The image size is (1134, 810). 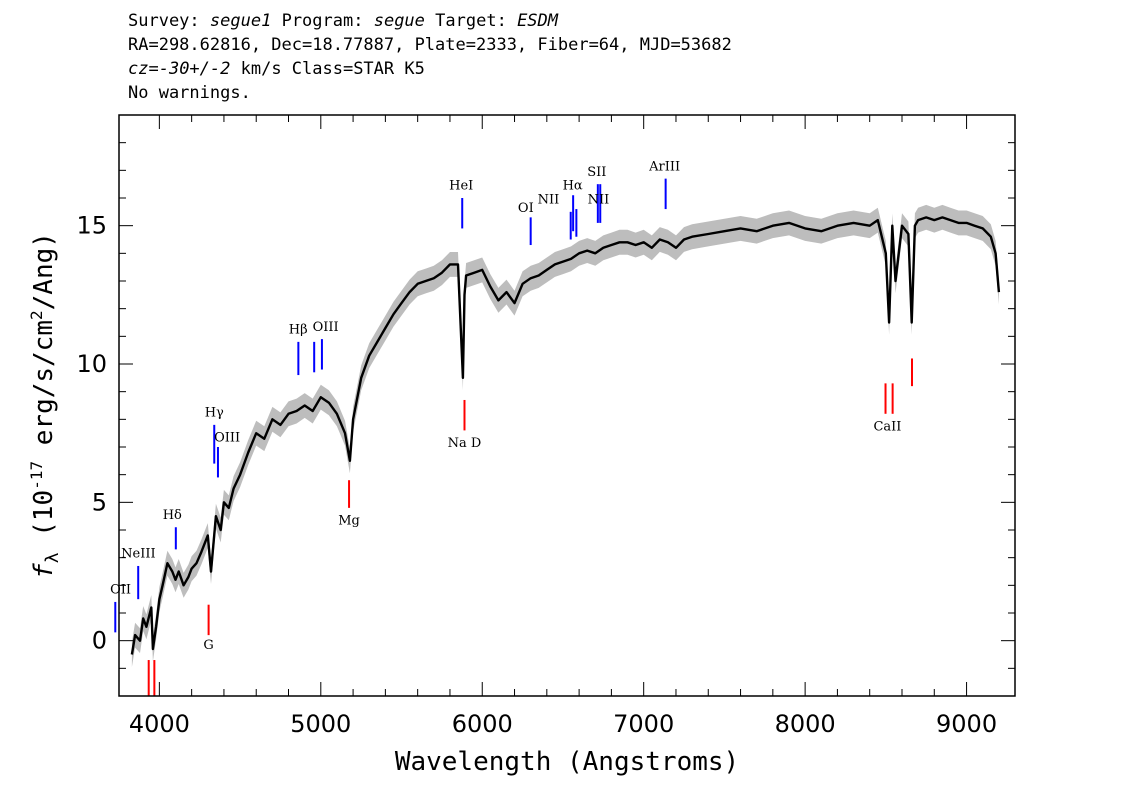 What do you see at coordinates (164, 21) in the screenshot?
I see `survey-label: Survey:` at bounding box center [164, 21].